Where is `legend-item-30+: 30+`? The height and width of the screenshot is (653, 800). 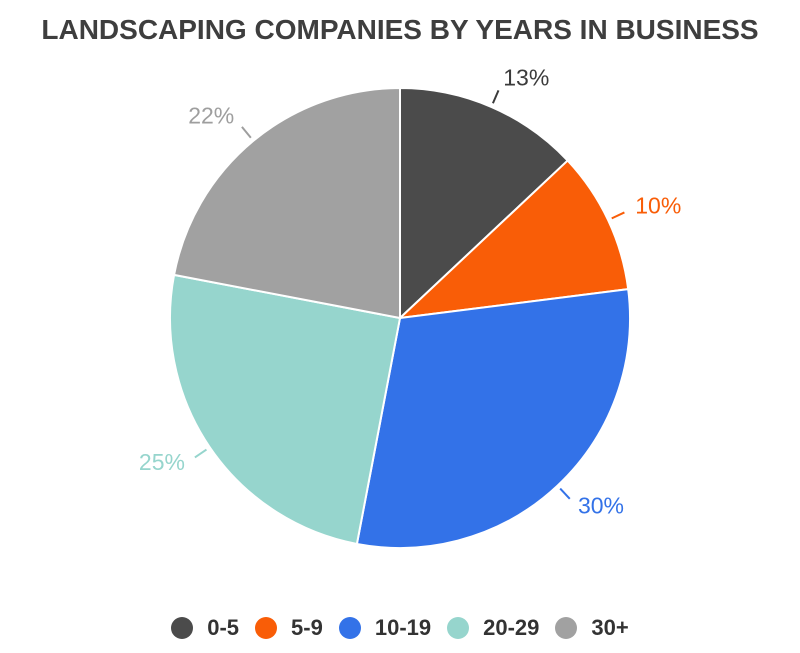
legend-item-30+: 30+ is located at coordinates (592, 628).